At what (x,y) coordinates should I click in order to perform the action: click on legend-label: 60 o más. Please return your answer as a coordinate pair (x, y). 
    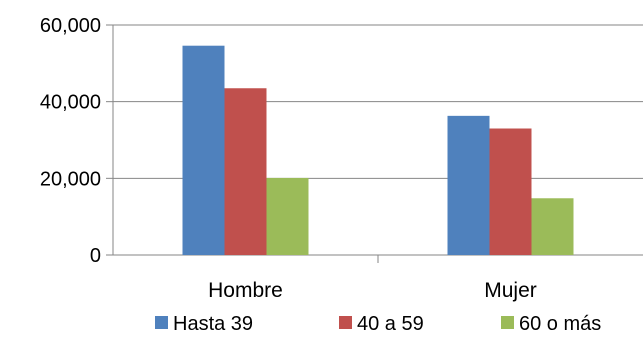
    Looking at the image, I should click on (560, 324).